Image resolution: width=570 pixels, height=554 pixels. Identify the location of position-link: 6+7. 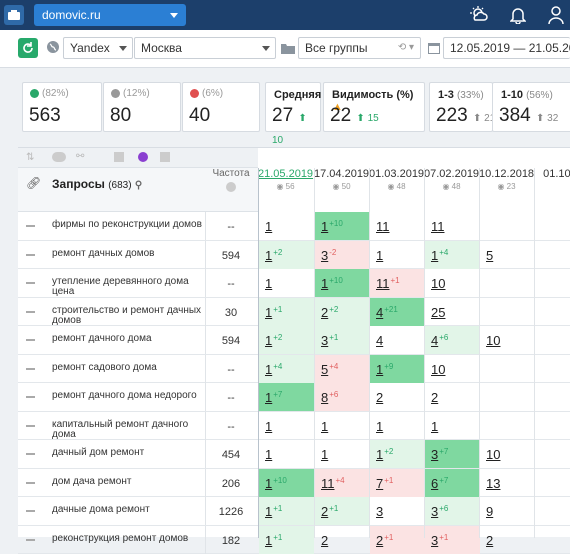
(439, 483).